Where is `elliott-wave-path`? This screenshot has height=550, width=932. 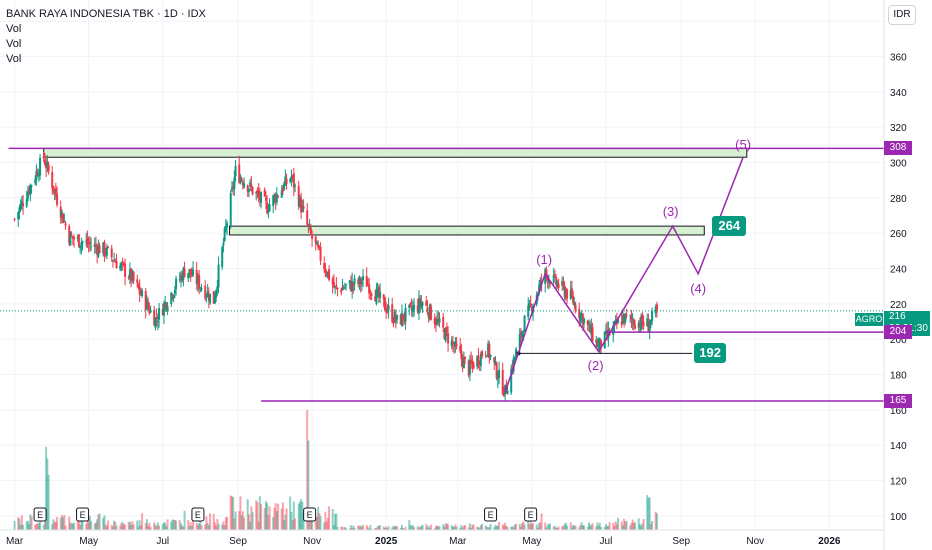
elliott-wave-path is located at coordinates (624, 274).